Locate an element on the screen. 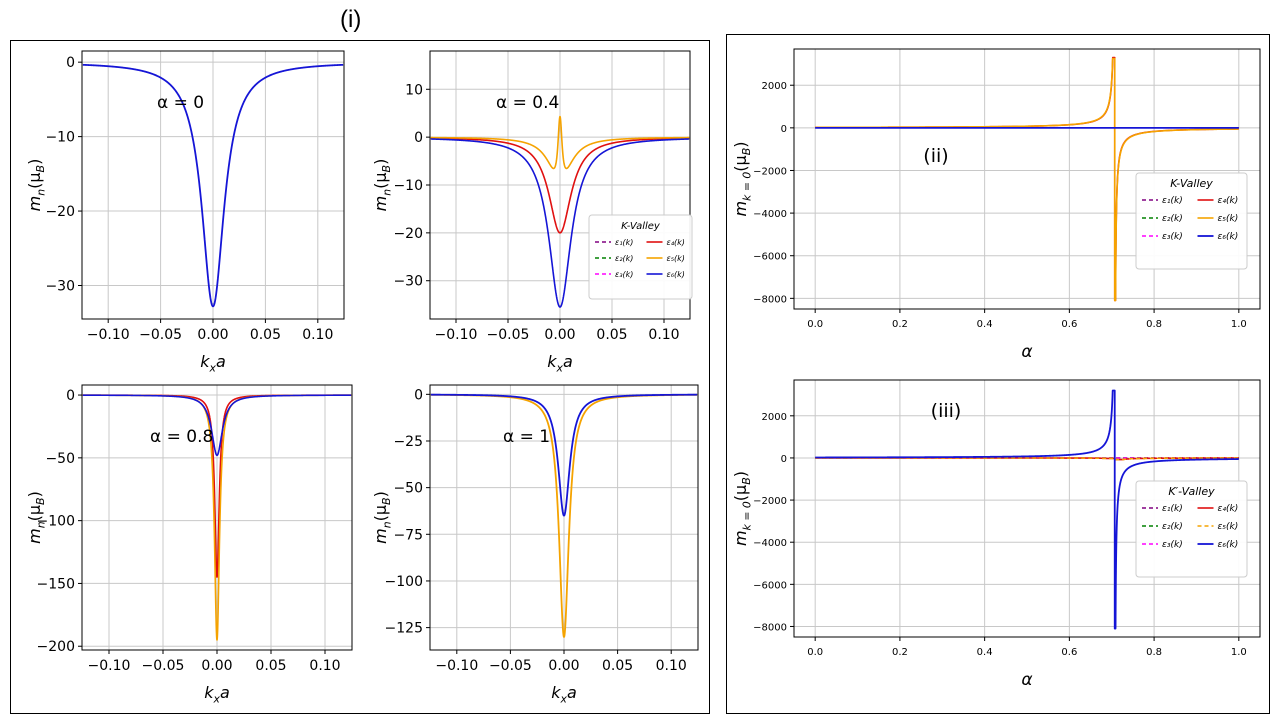 Image resolution: width=1280 pixels, height=720 pixels. x-tick-label: 0.6 is located at coordinates (1069, 324).